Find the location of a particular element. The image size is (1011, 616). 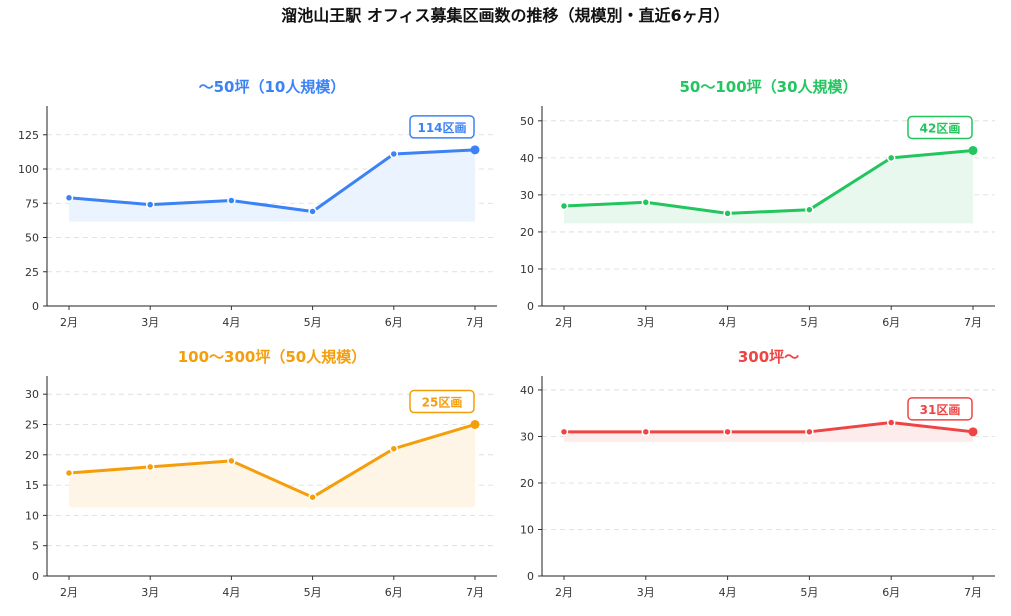

y-tick-label: 125 is located at coordinates (28, 135).